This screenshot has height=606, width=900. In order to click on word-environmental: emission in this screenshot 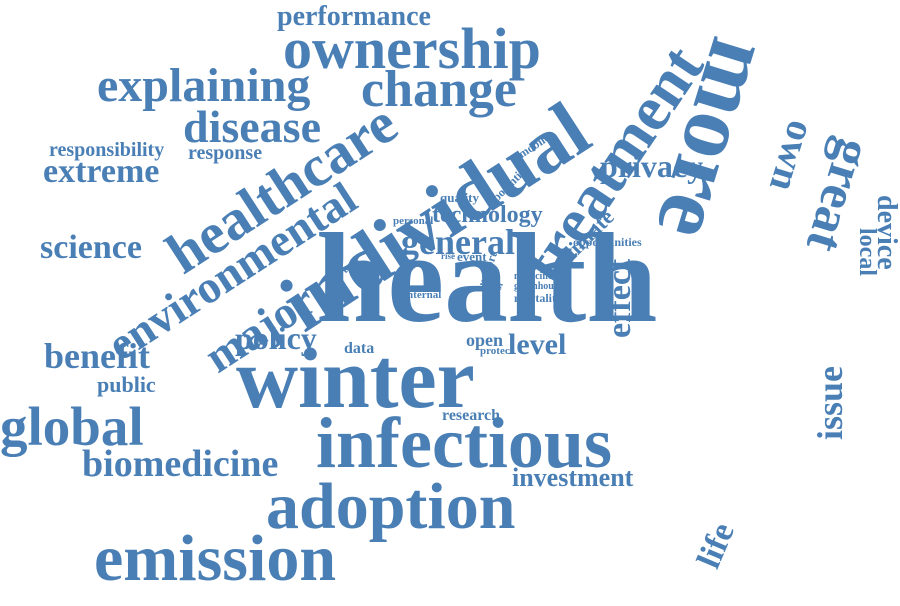, I will do `click(215, 558)`.